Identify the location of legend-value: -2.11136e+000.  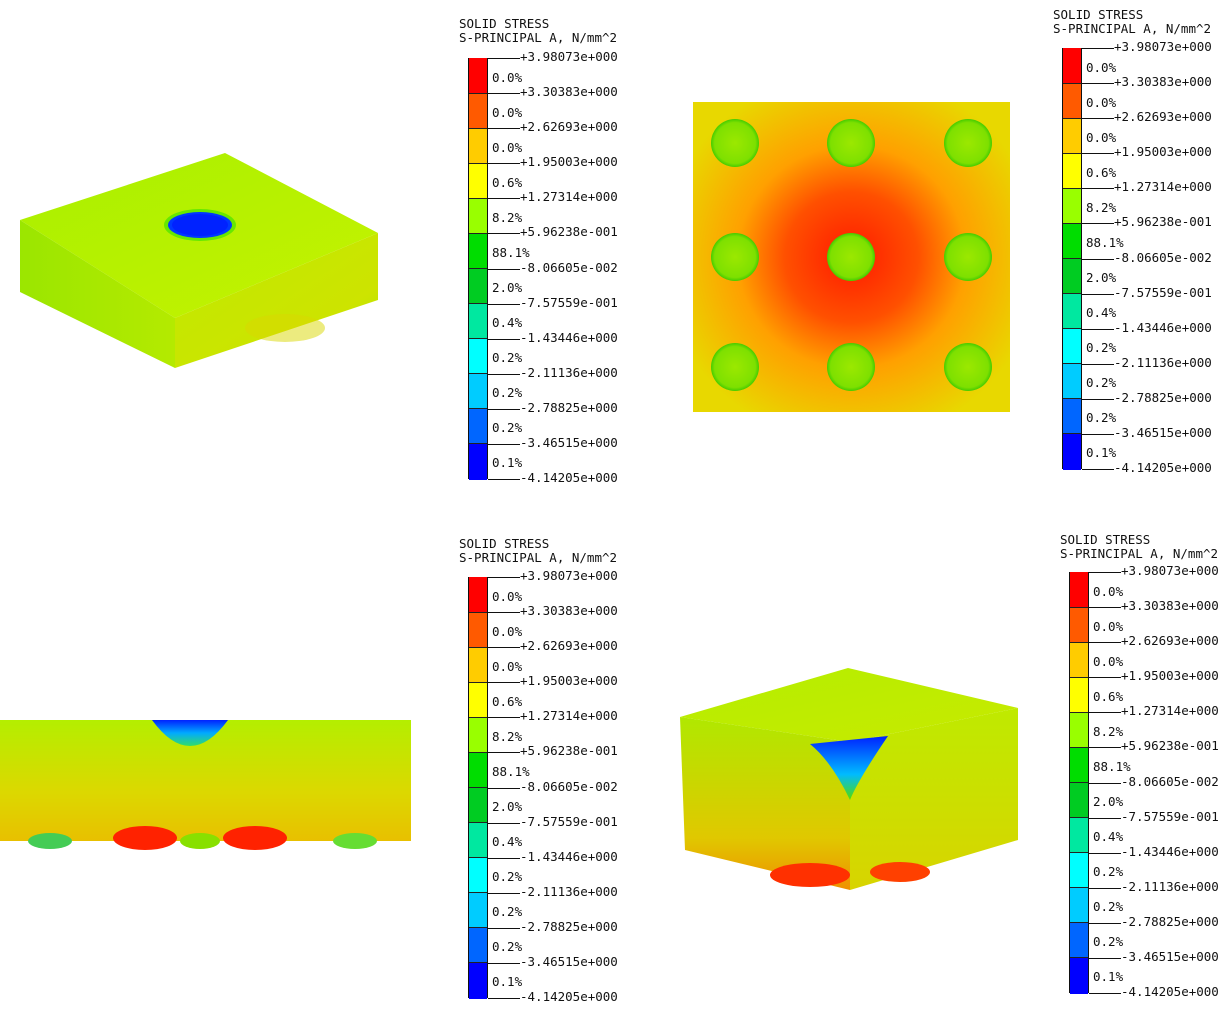
(1163, 362).